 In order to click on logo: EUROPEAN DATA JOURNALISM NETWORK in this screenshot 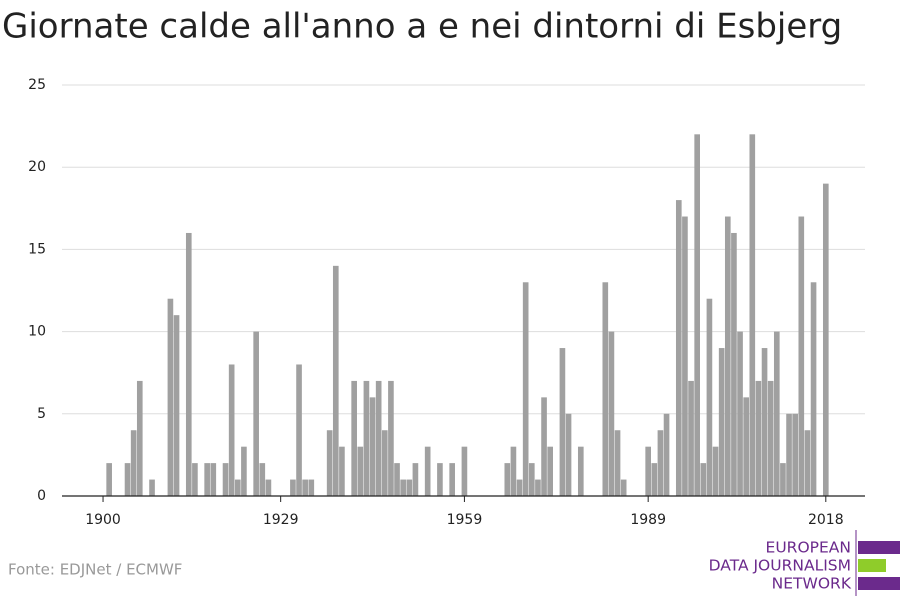, I will do `click(804, 563)`.